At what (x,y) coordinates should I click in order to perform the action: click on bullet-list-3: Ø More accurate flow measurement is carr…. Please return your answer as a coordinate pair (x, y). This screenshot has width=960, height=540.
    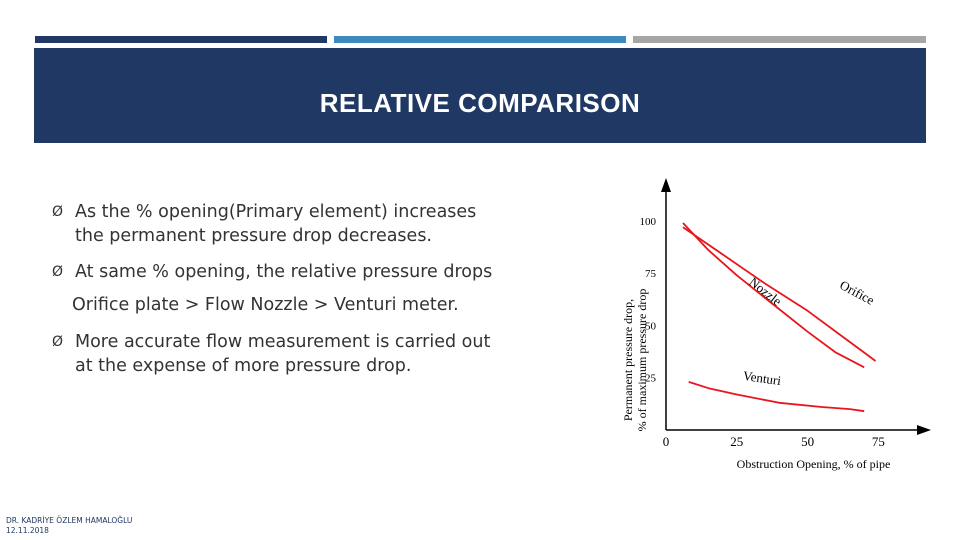
    Looking at the image, I should click on (312, 354).